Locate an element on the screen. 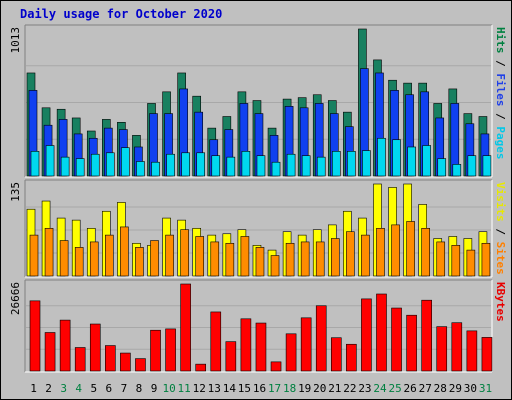 This screenshot has width=512, height=400. x-tick-label-day-21: 21 is located at coordinates (334, 388).